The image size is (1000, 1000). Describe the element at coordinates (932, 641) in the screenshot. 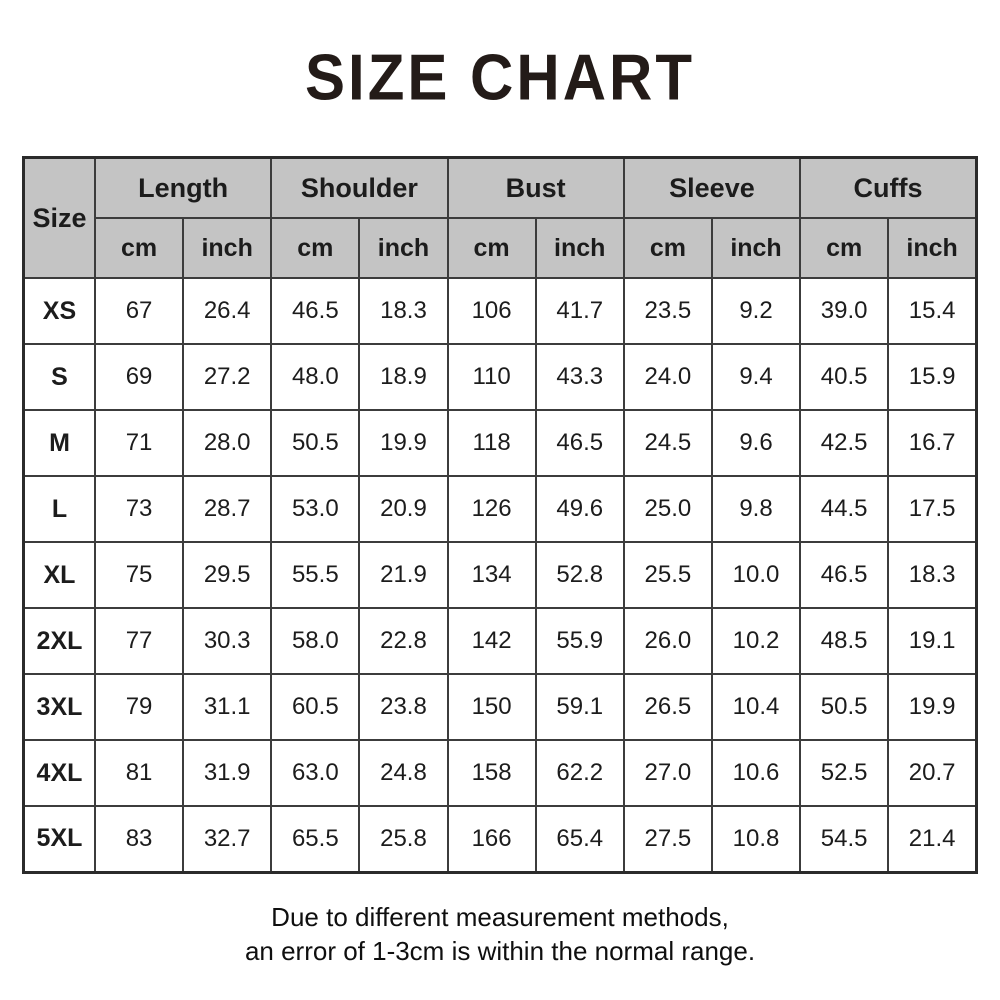

I see `measurement-cell: 19.1` at that location.